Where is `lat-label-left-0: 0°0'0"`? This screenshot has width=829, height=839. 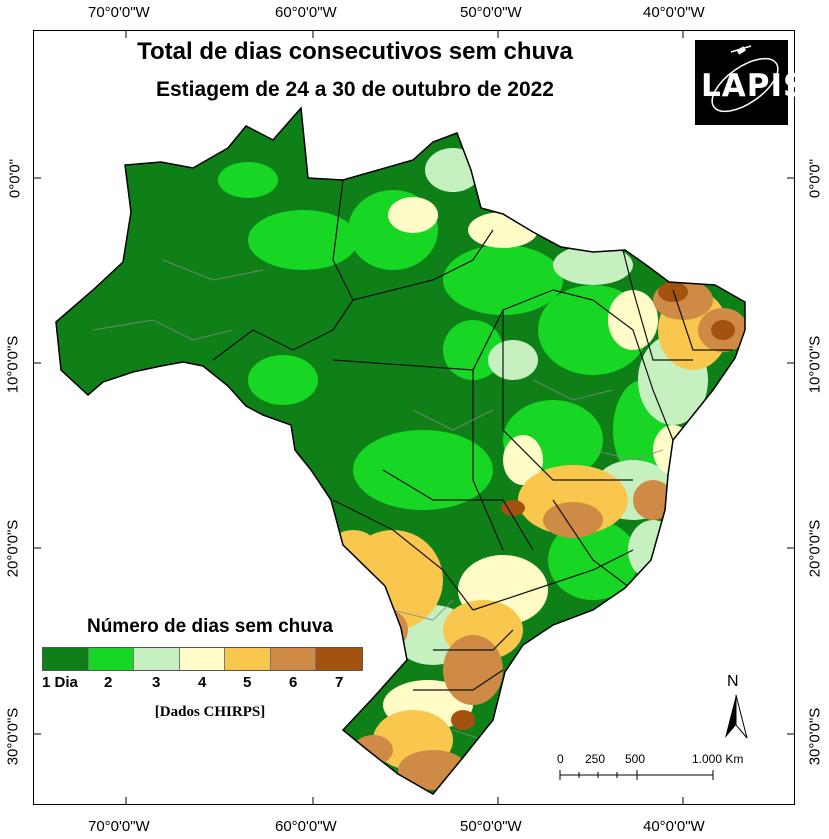 lat-label-left-0: 0°0'0" is located at coordinates (15, 178).